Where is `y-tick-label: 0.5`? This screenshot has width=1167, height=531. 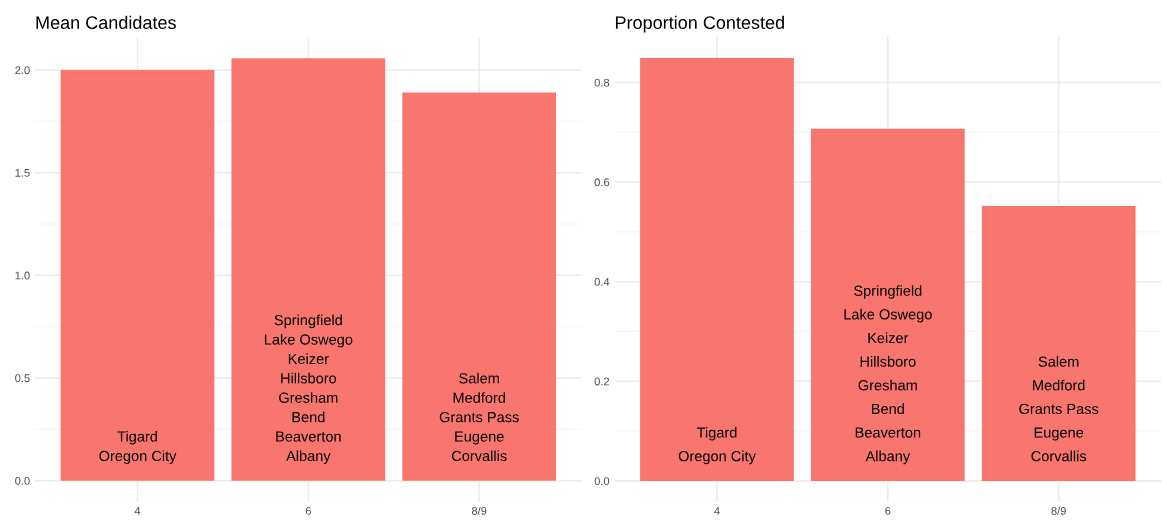 y-tick-label: 0.5 is located at coordinates (22, 378).